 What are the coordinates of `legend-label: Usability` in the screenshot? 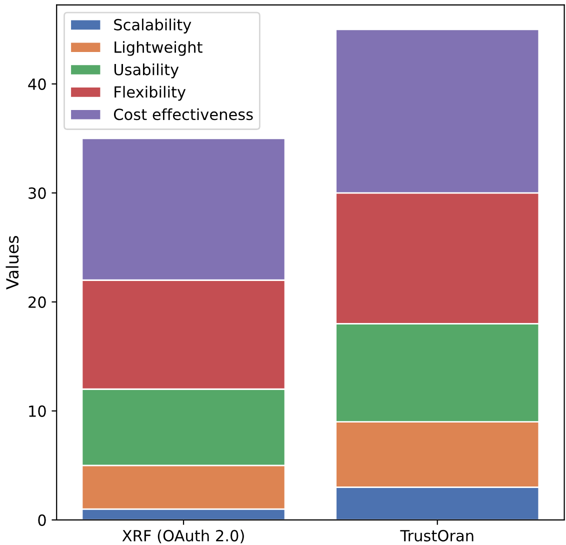 It's located at (146, 71).